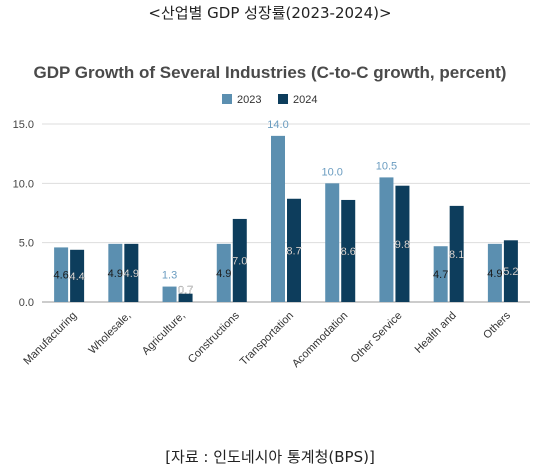 The width and height of the screenshot is (540, 475). Describe the element at coordinates (185, 291) in the screenshot. I see `data-label: 0.7` at that location.